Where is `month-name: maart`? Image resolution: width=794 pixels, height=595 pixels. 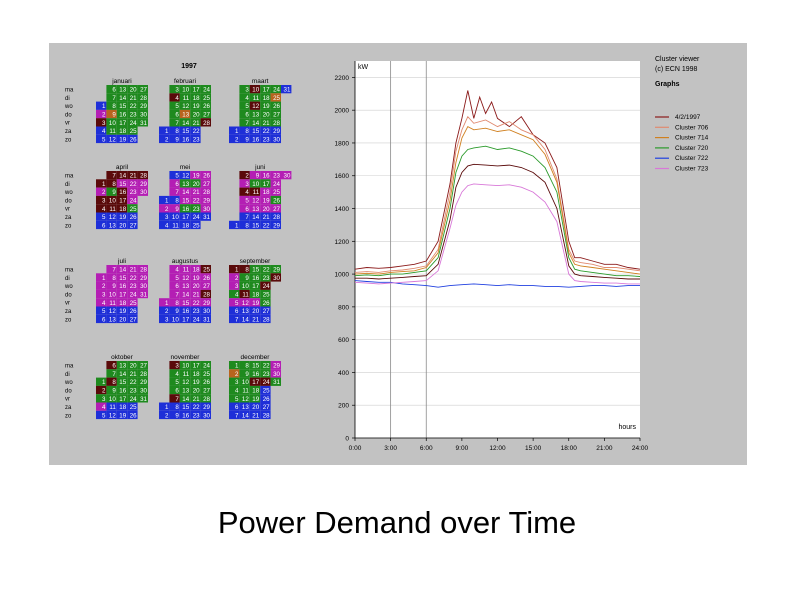
month-name: maart is located at coordinates (260, 81).